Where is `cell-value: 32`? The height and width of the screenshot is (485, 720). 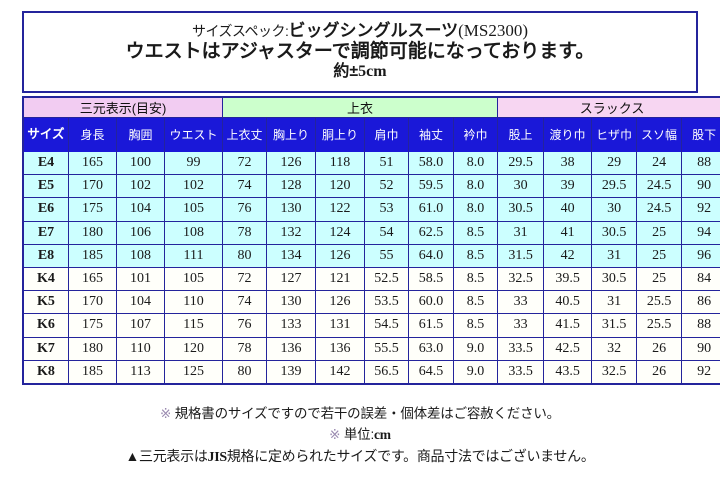
cell-value: 32 is located at coordinates (615, 349).